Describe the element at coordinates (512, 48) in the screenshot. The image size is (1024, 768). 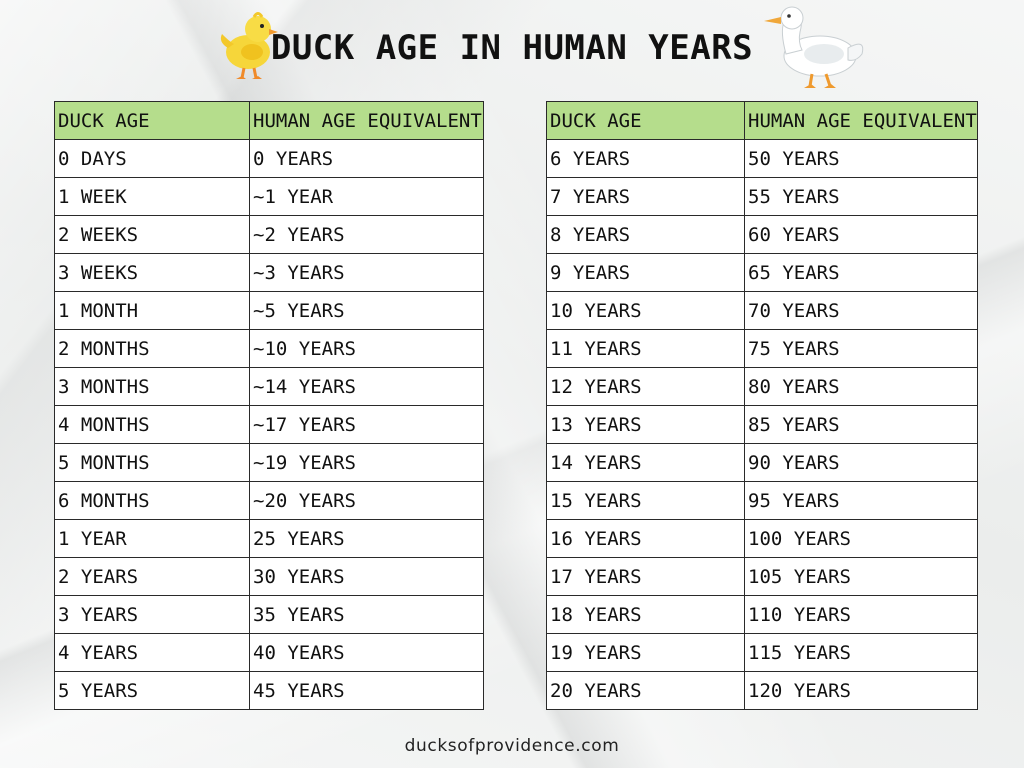
I see `page-title: DUCK AGE IN HUMAN YEARS` at that location.